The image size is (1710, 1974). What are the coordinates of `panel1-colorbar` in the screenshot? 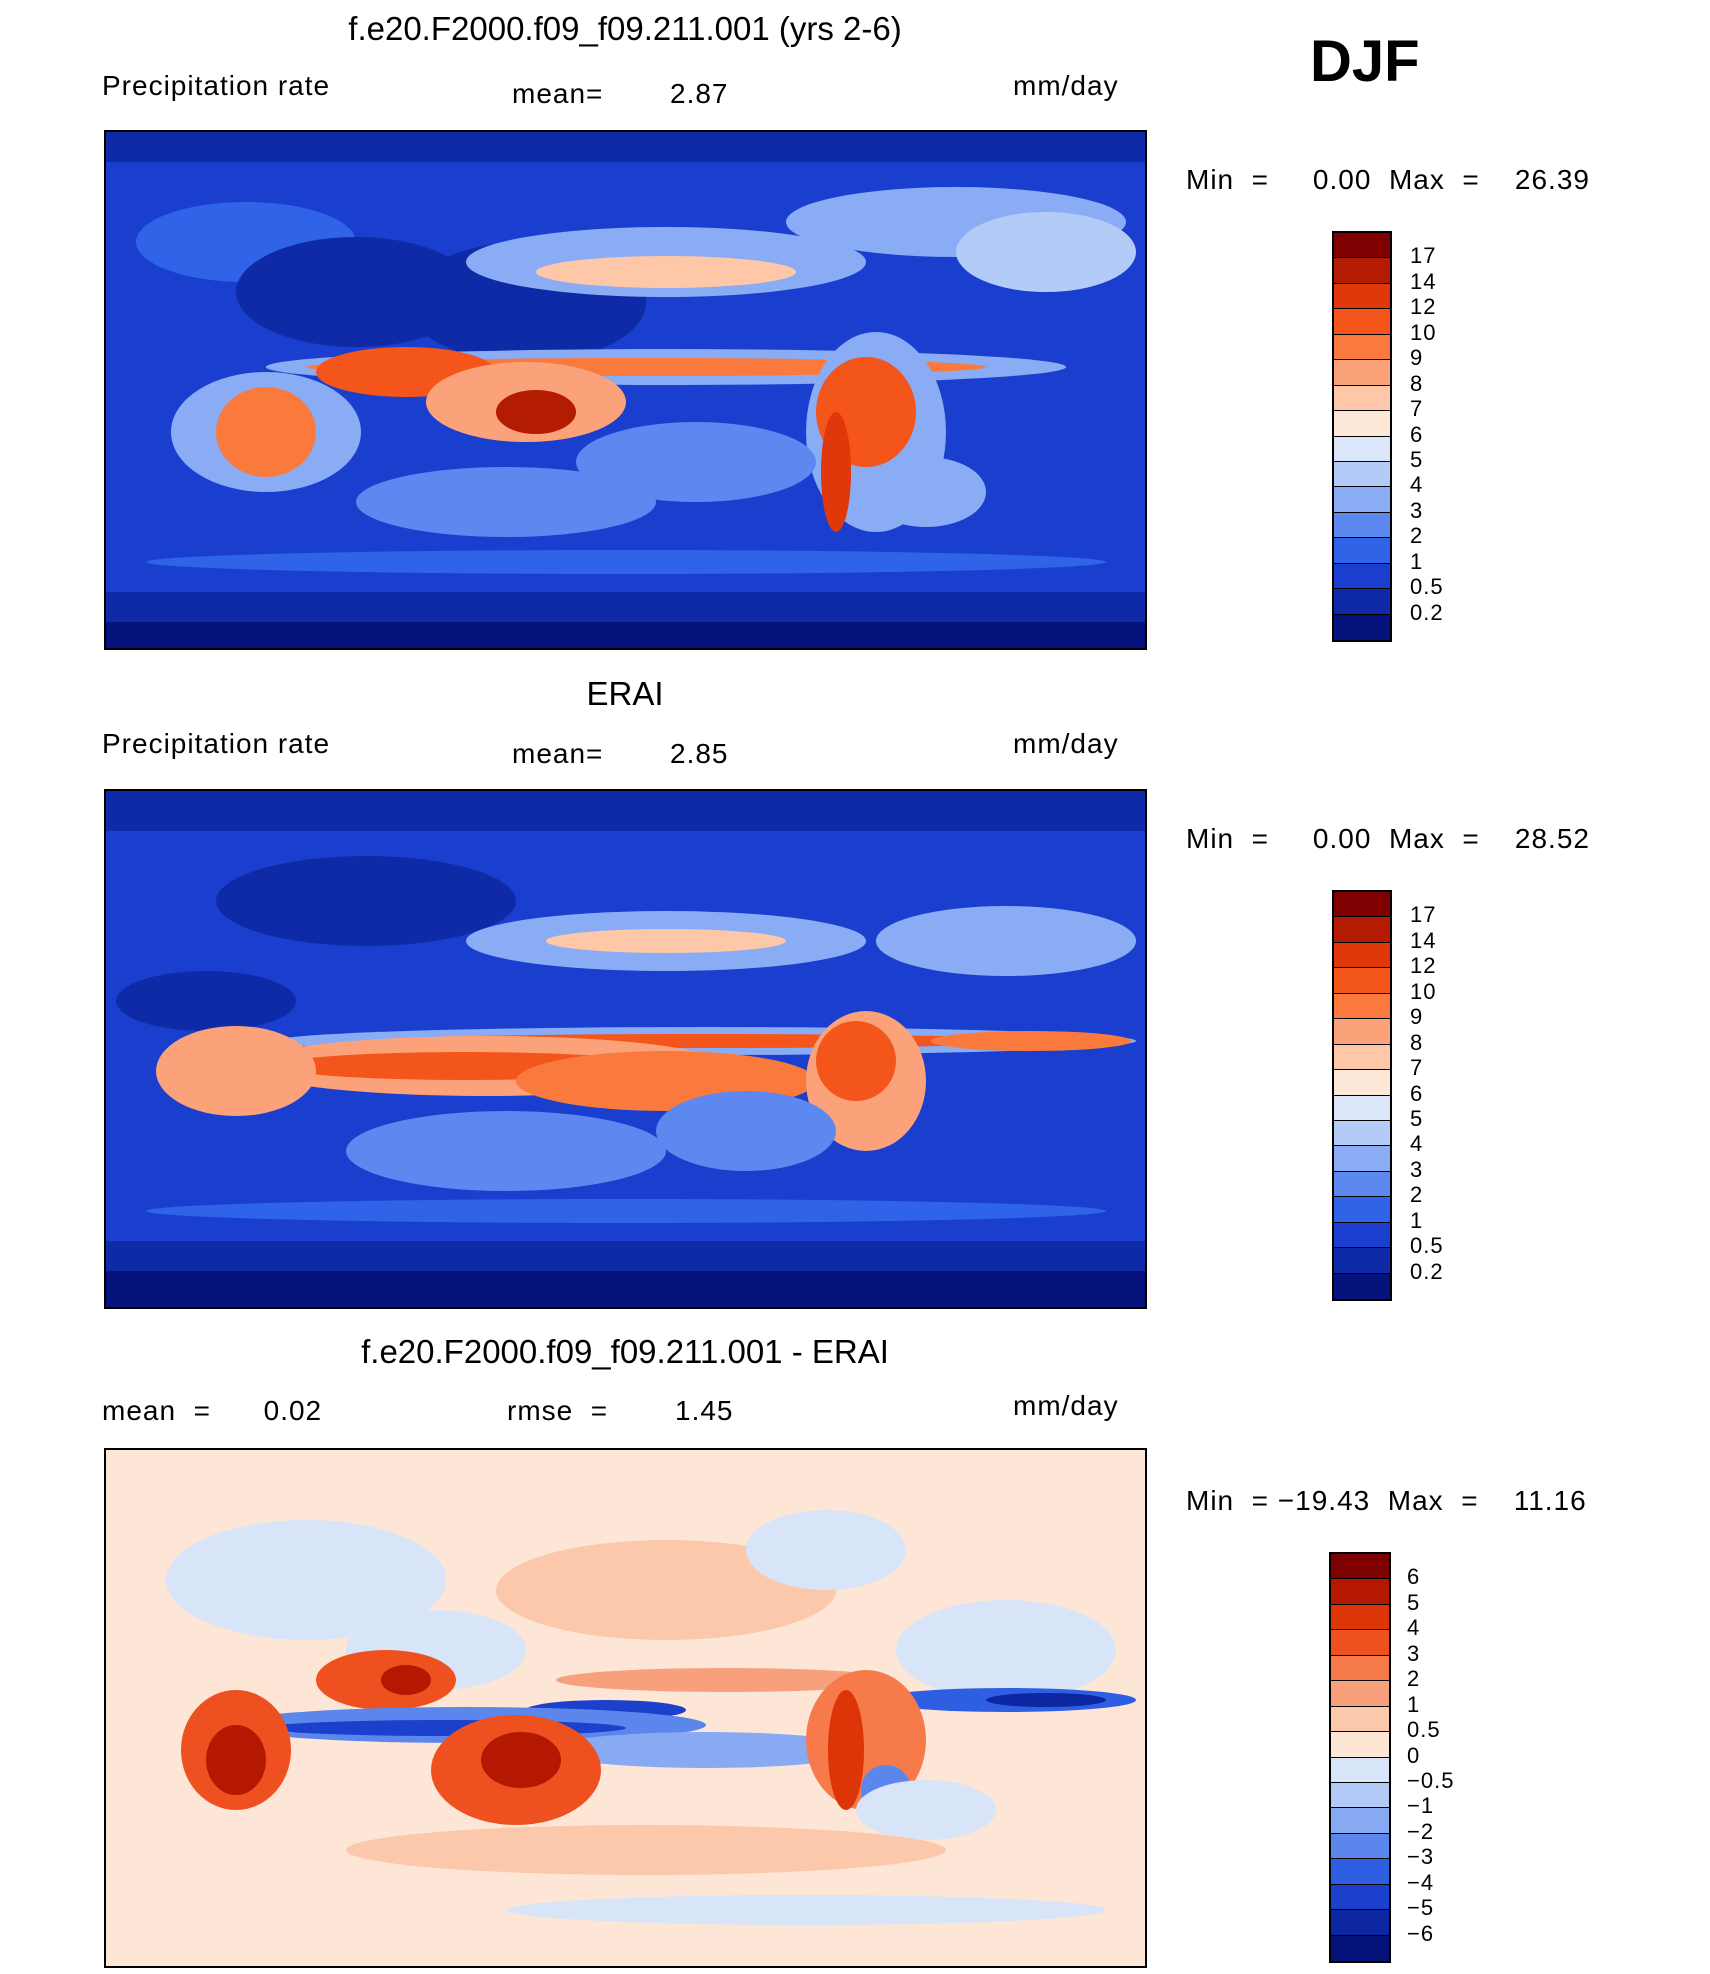 It's located at (1362, 436).